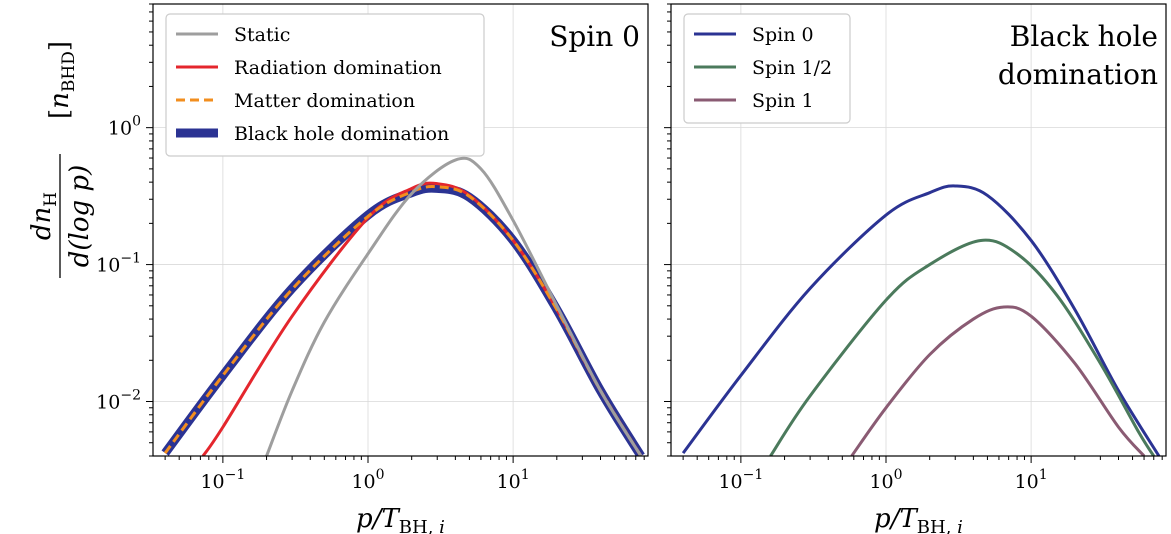 The width and height of the screenshot is (1171, 534). Describe the element at coordinates (124, 127) in the screenshot. I see `y-tick-label: 10⁰` at that location.